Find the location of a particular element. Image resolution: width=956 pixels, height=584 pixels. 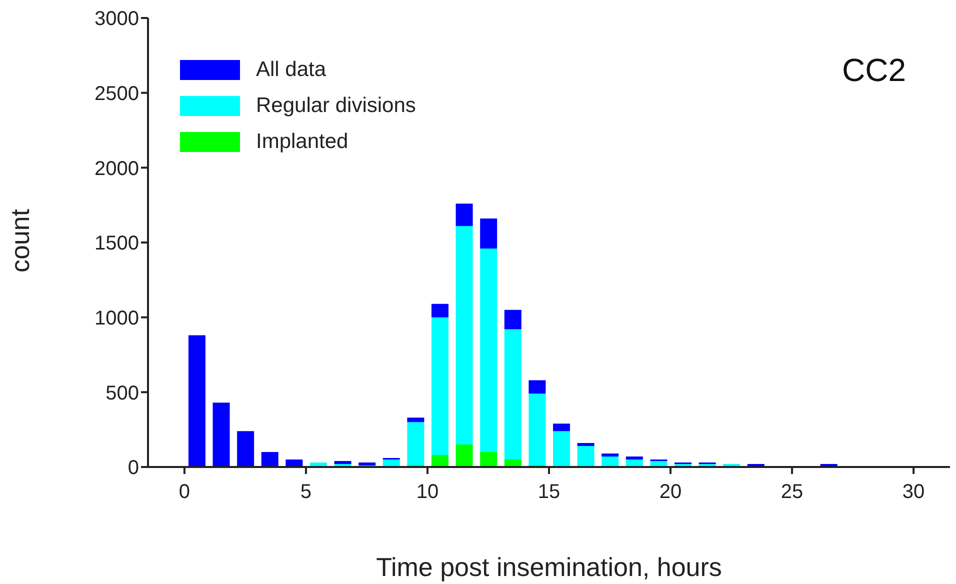

x-axis-title: Time post insemination, hours is located at coordinates (549, 567).